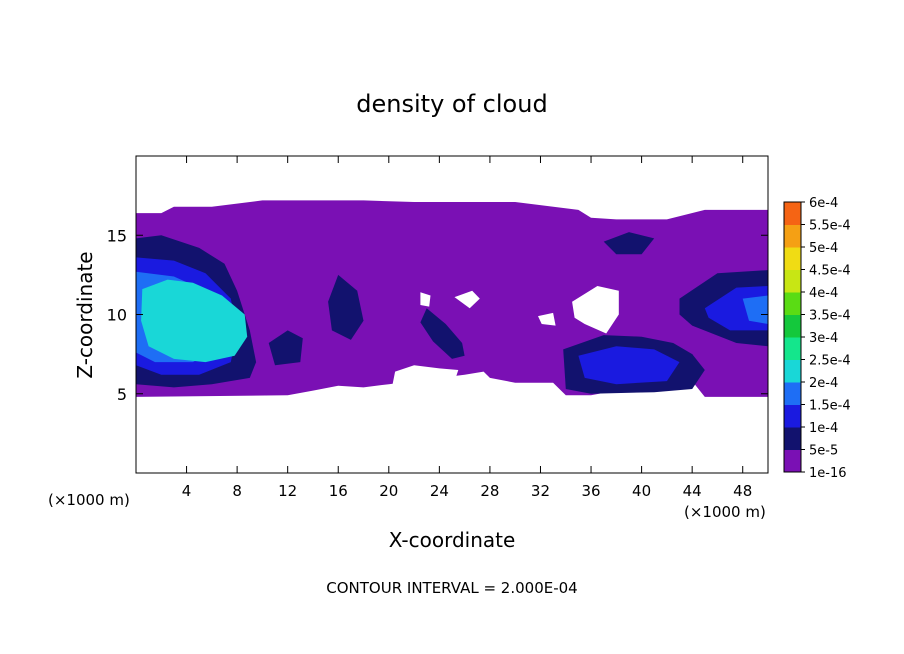  I want to click on colorbar-label: 2.5e-4, so click(830, 361).